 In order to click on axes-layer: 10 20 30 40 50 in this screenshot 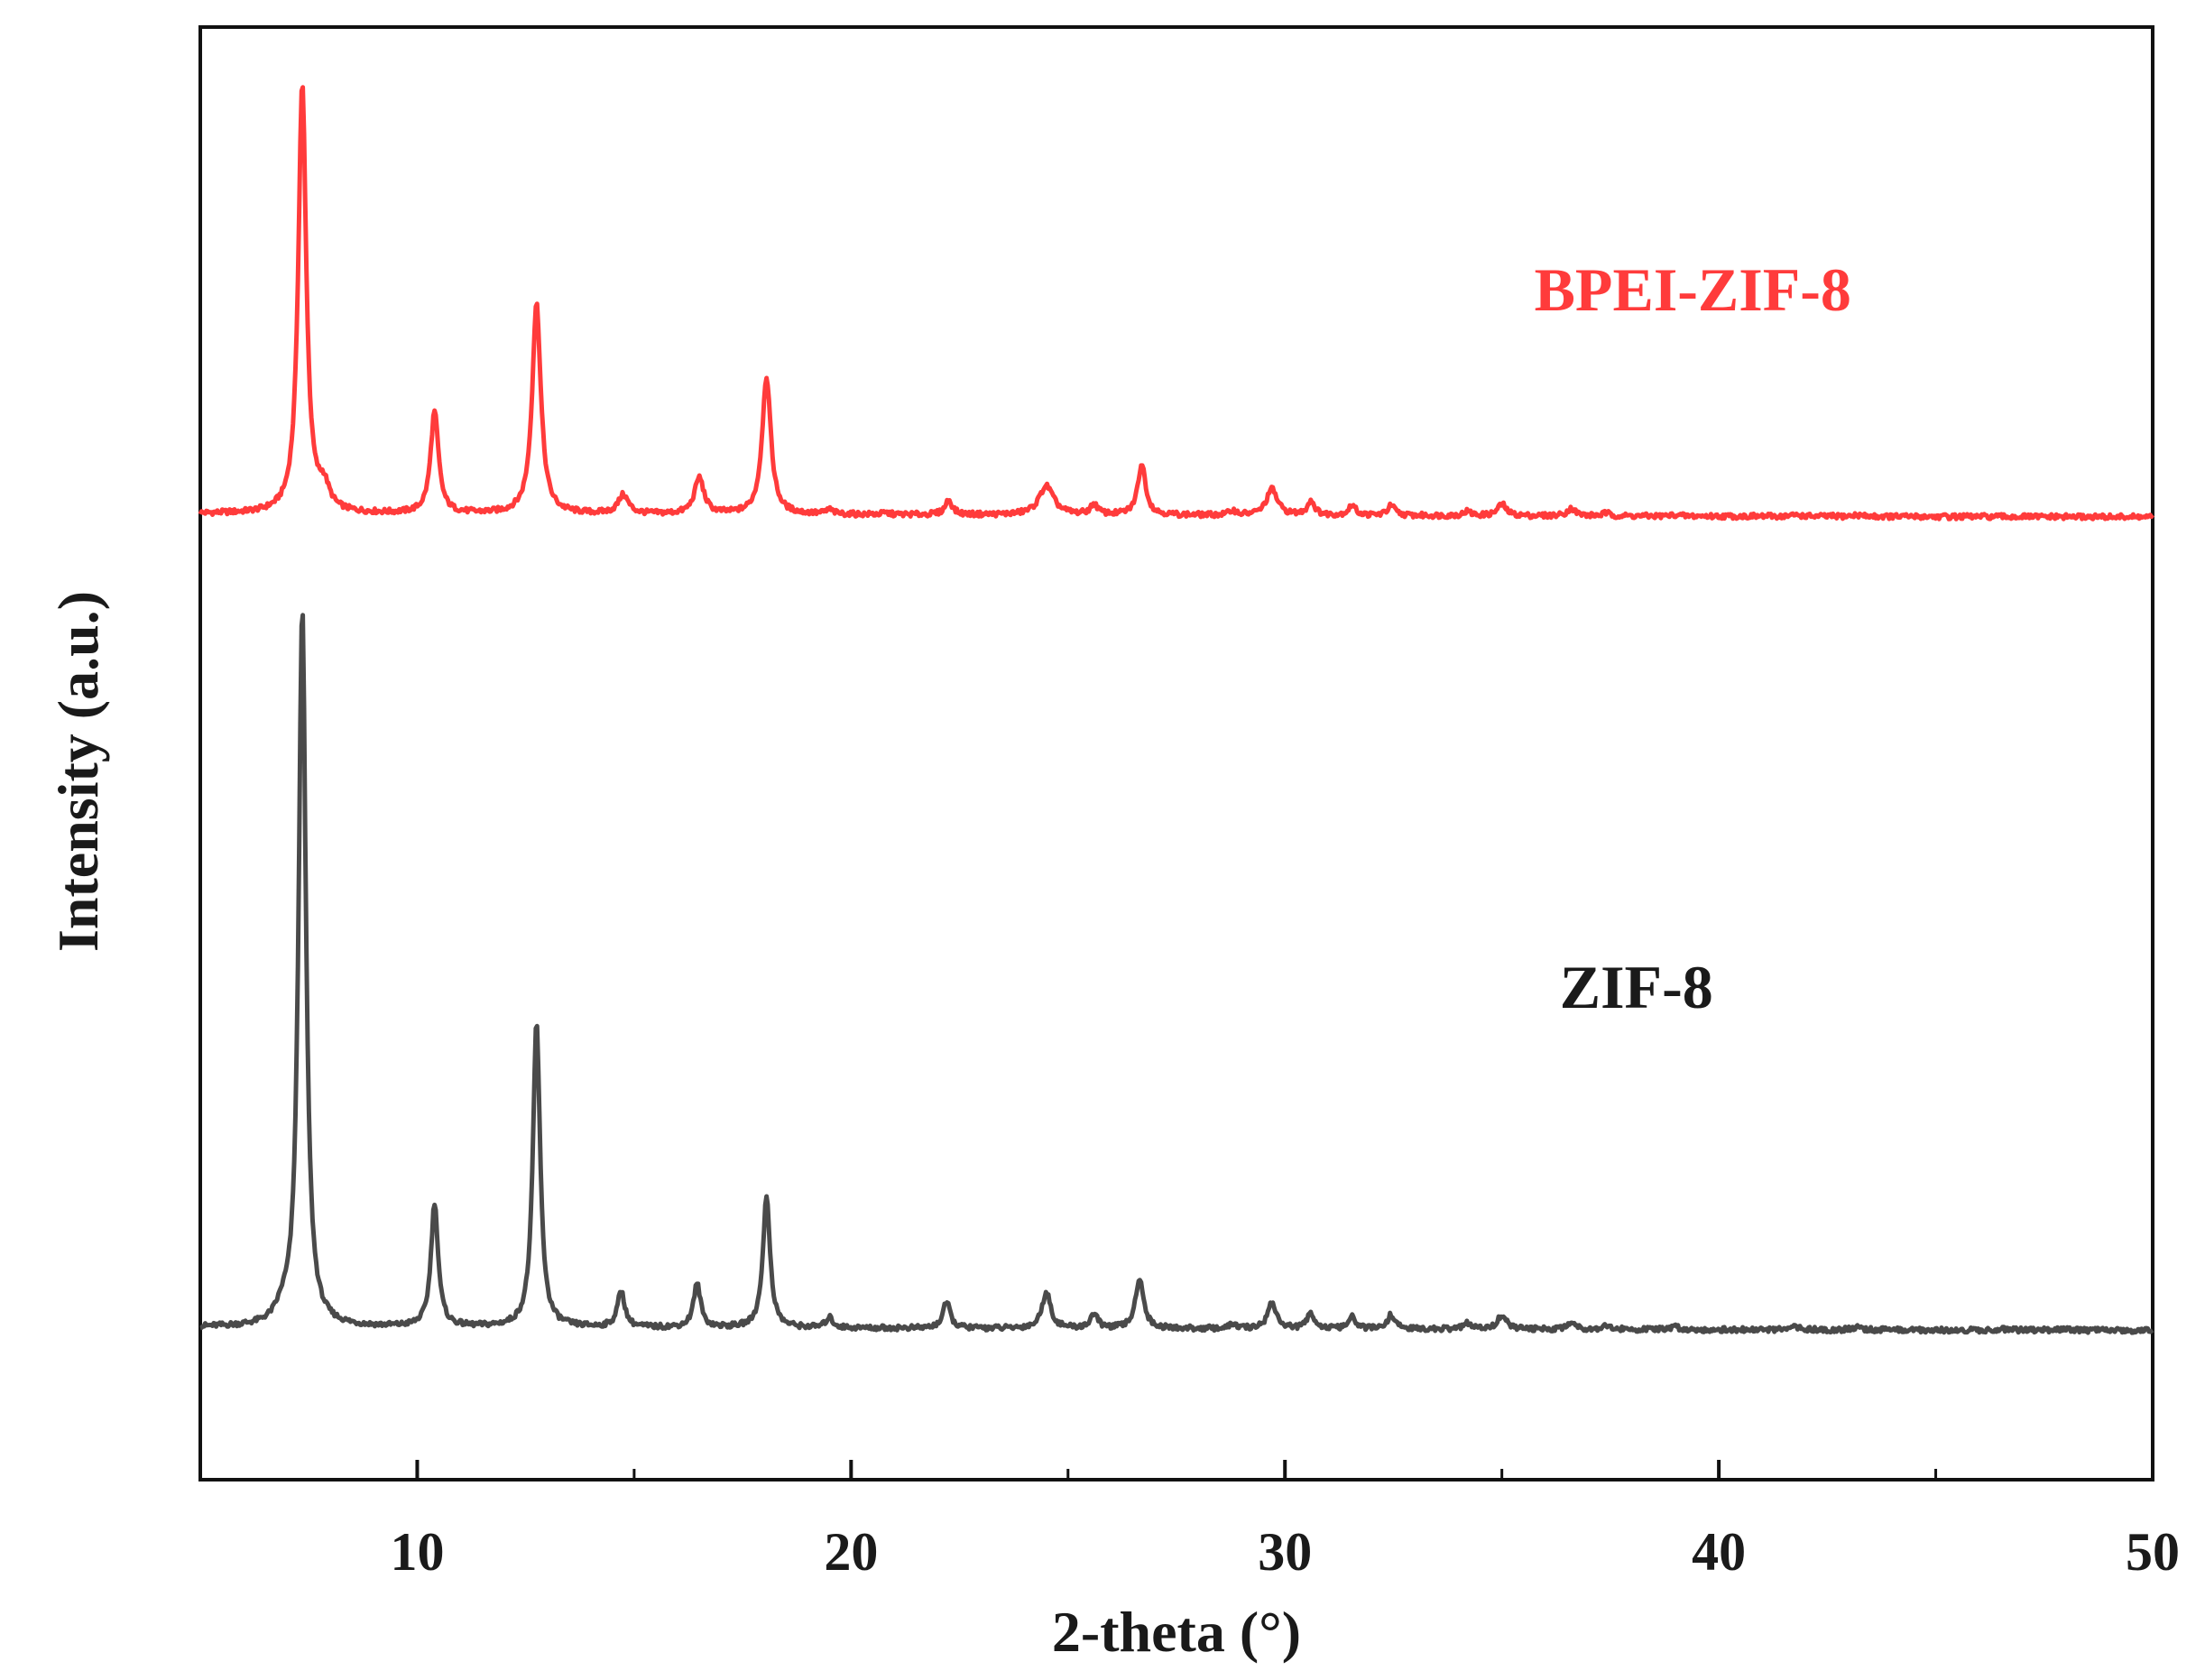, I will do `click(1285, 1521)`.